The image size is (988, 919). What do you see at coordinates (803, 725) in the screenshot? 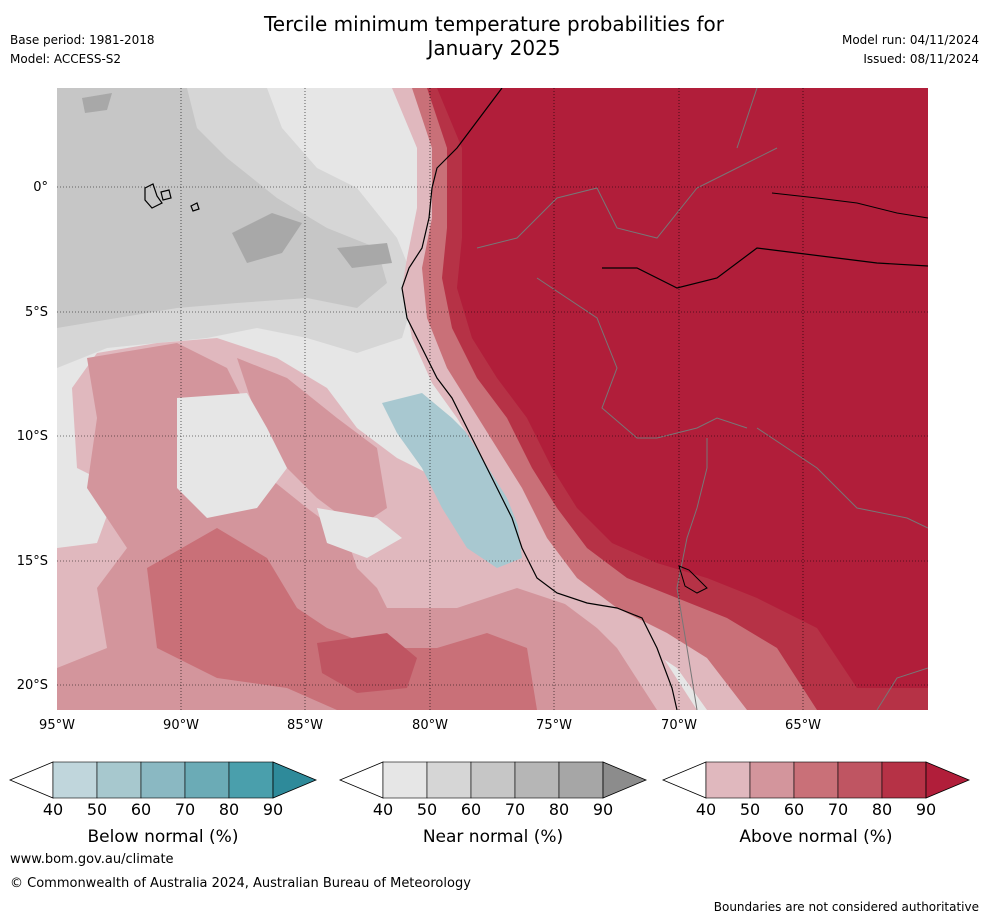
I see `lon-label-65w: 65°W` at bounding box center [803, 725].